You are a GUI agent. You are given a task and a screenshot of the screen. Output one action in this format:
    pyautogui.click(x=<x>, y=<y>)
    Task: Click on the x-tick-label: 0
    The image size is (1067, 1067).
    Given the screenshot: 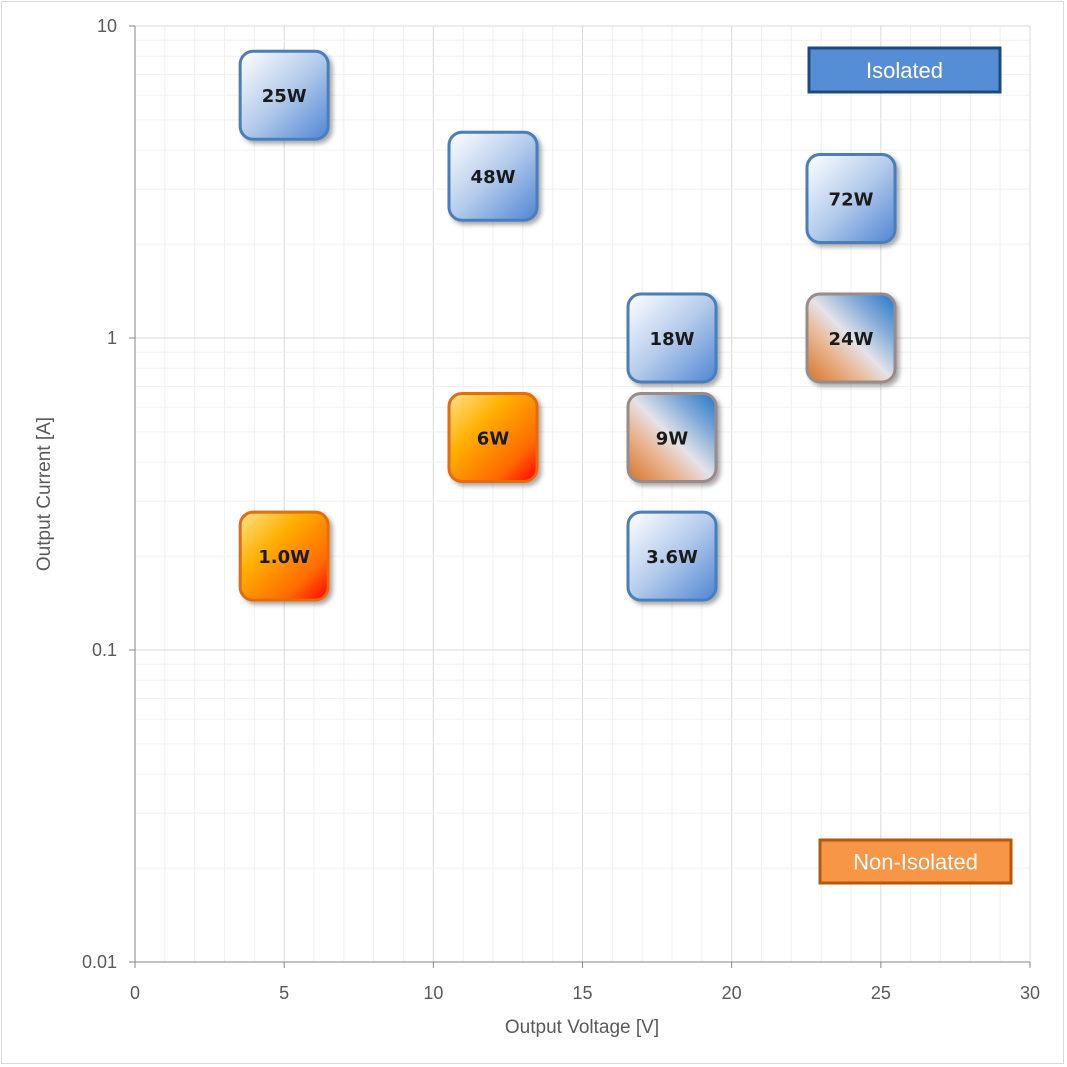 What is the action you would take?
    pyautogui.click(x=135, y=993)
    